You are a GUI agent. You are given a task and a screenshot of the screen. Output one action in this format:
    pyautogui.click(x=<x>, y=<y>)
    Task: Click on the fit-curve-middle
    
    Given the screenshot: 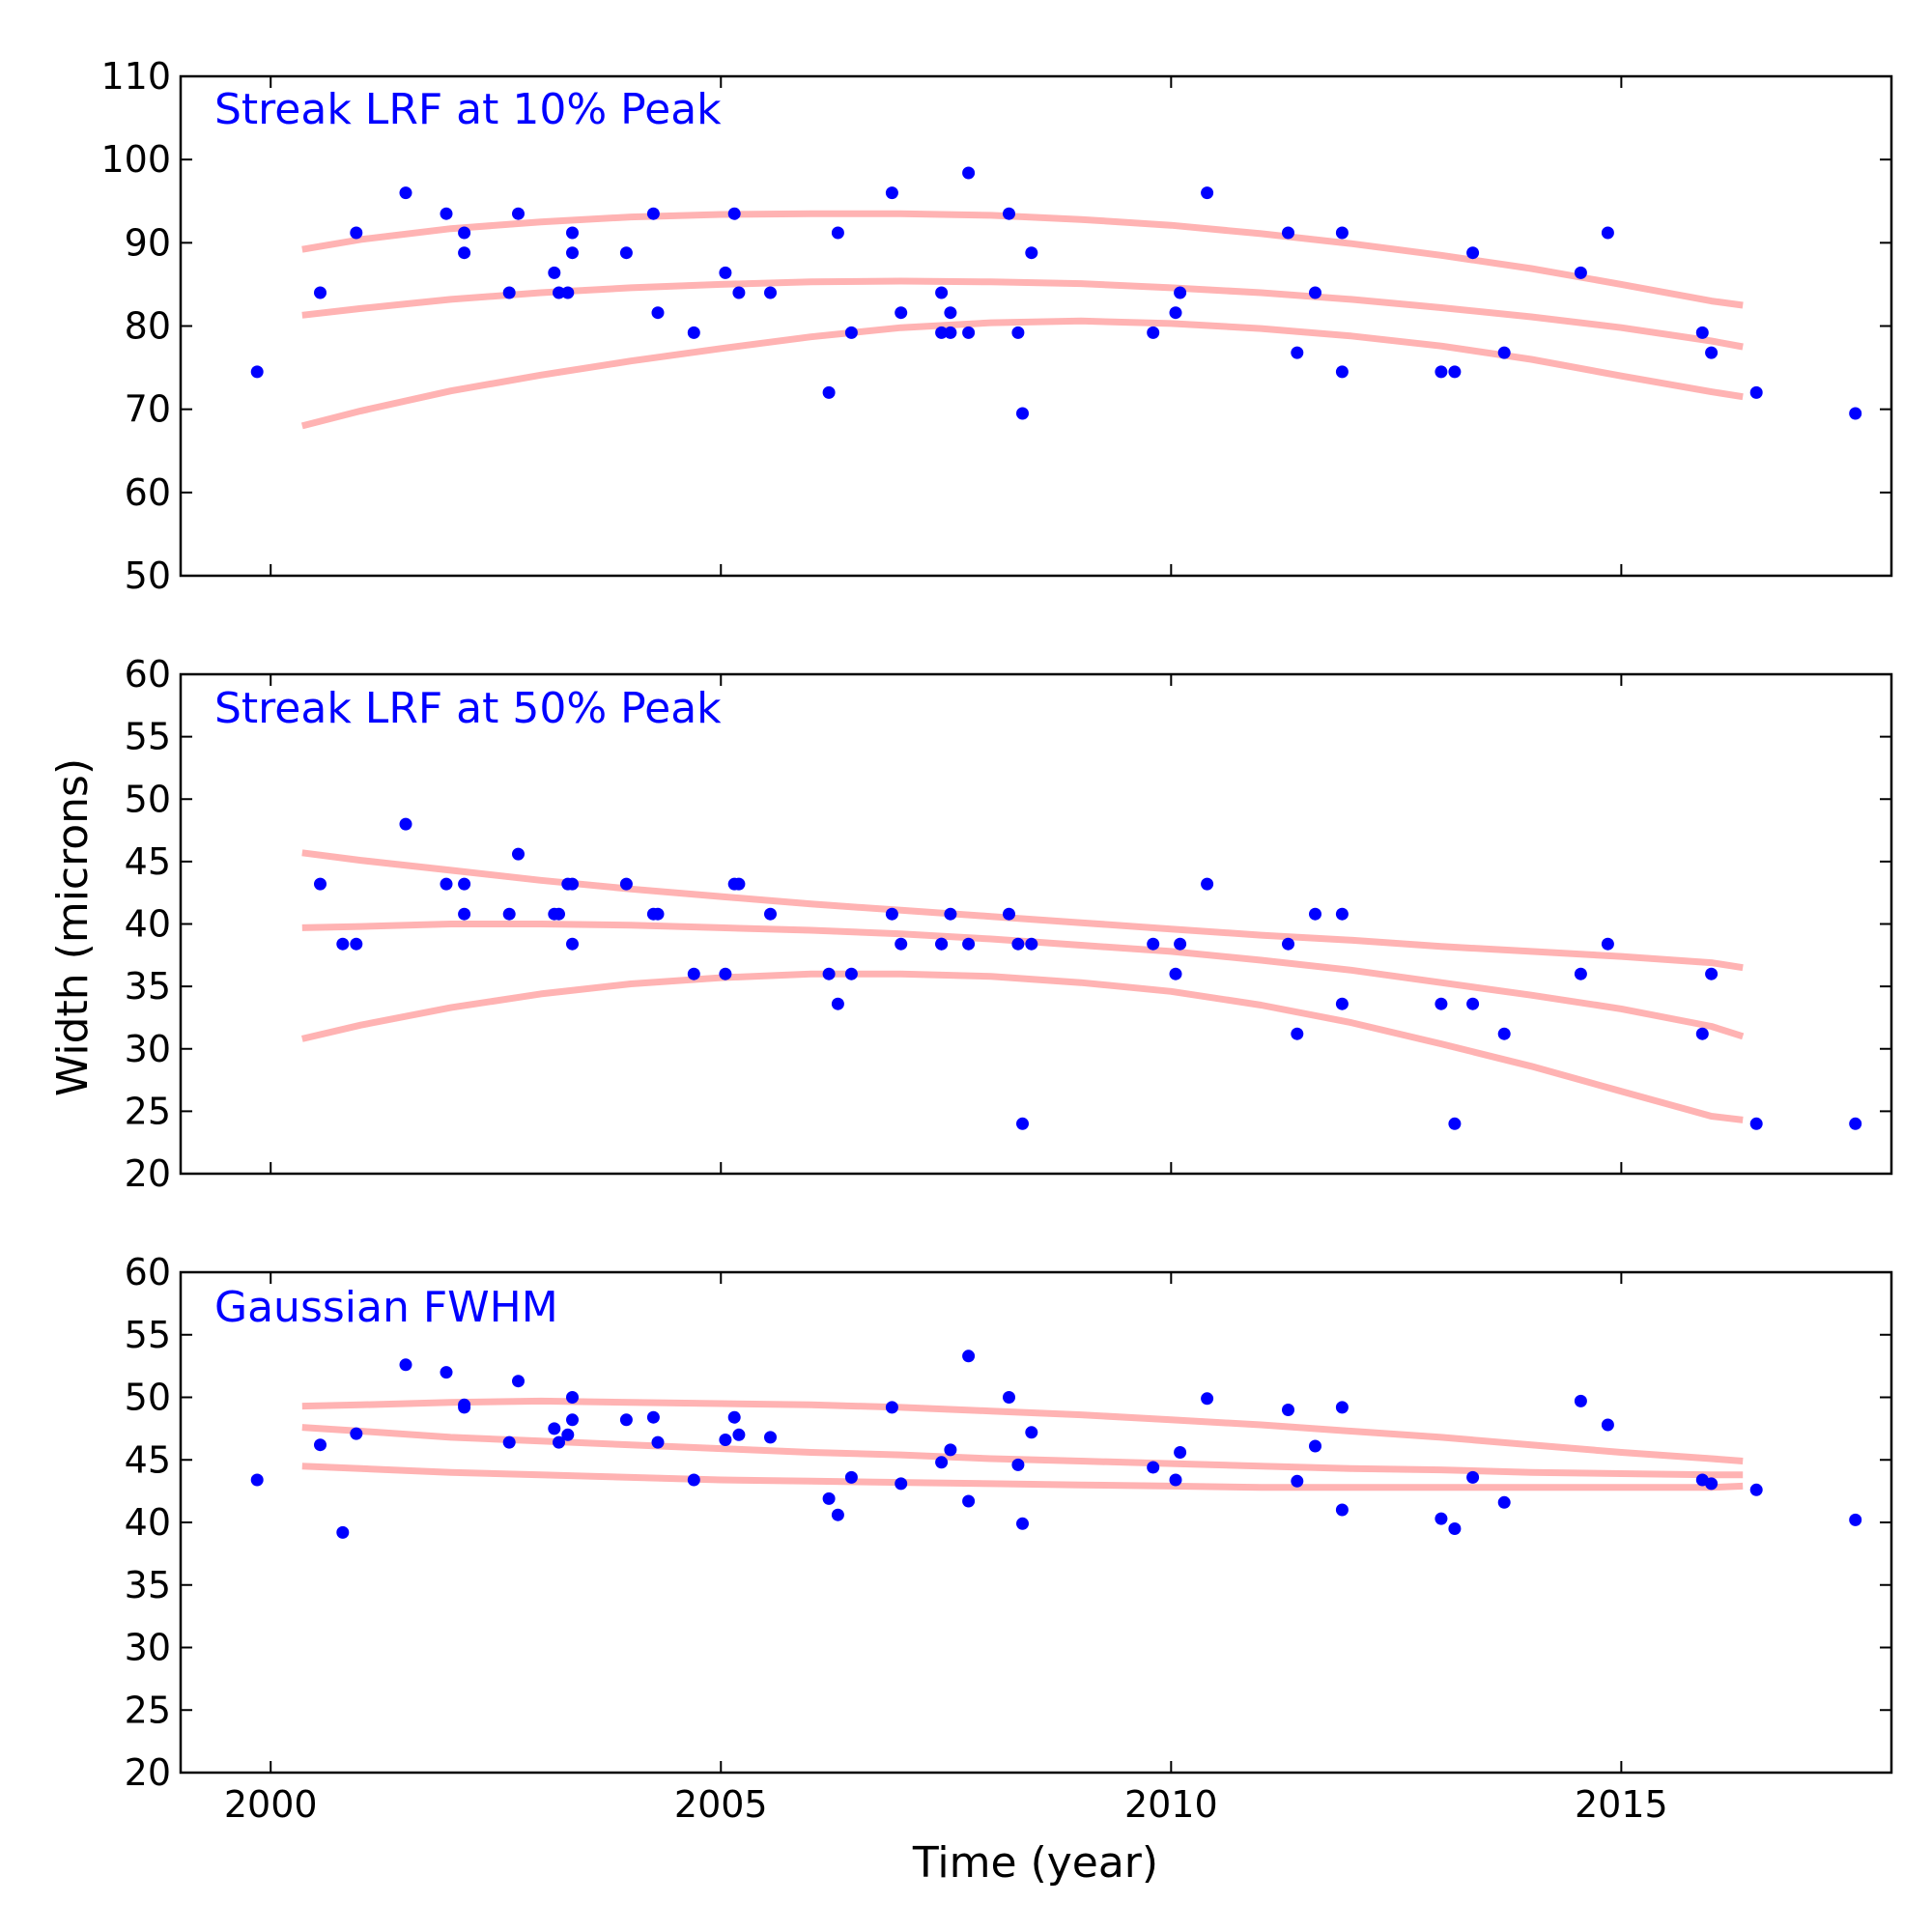 What is the action you would take?
    pyautogui.click(x=1022, y=1451)
    